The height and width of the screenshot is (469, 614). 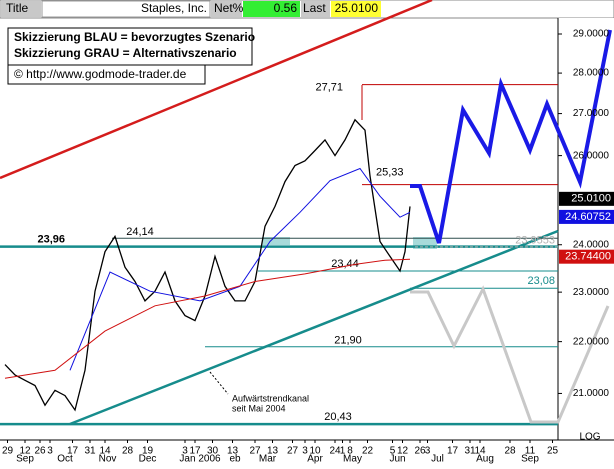 I want to click on level-label: 23,08, so click(x=541, y=281).